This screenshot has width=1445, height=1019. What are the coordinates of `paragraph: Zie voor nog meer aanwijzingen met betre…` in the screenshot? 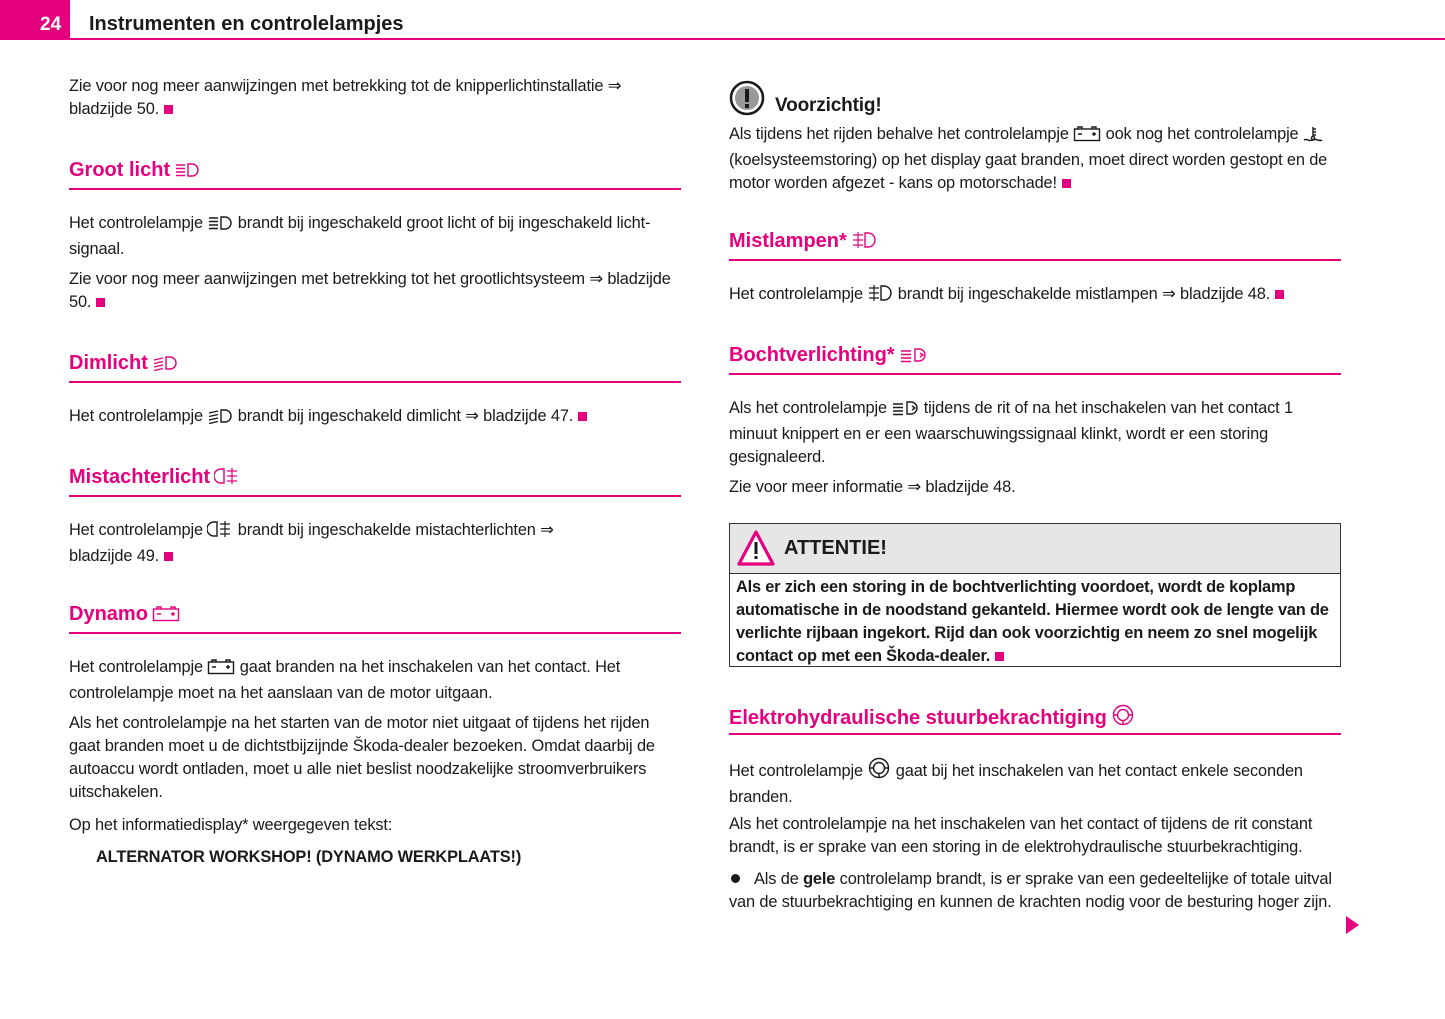 It's located at (376, 291).